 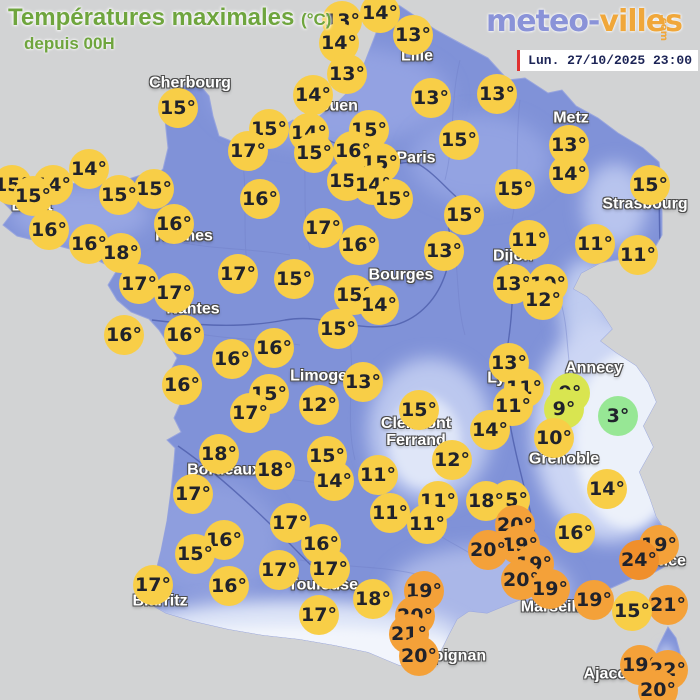 What do you see at coordinates (323, 376) in the screenshot?
I see `city-label: Limoges` at bounding box center [323, 376].